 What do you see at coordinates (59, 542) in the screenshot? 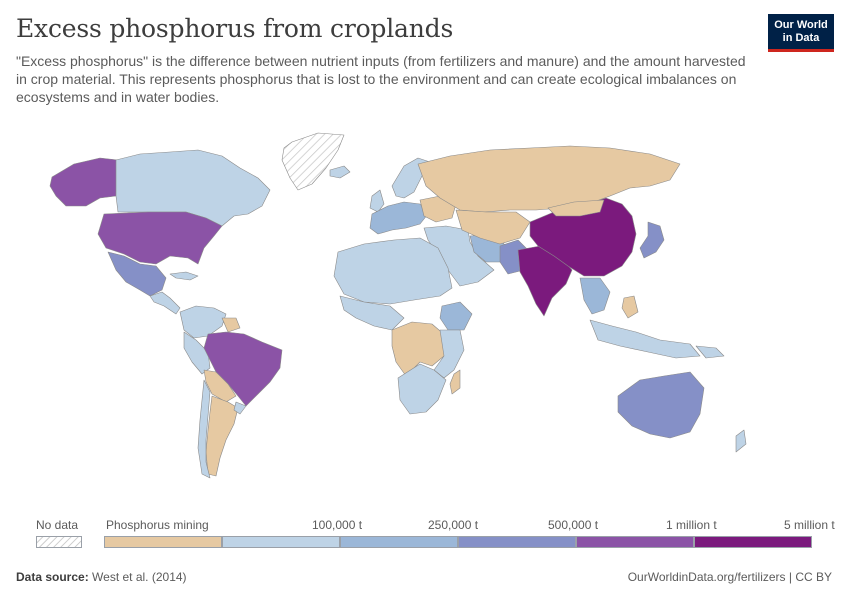
I see `legend-no-data-swatch` at bounding box center [59, 542].